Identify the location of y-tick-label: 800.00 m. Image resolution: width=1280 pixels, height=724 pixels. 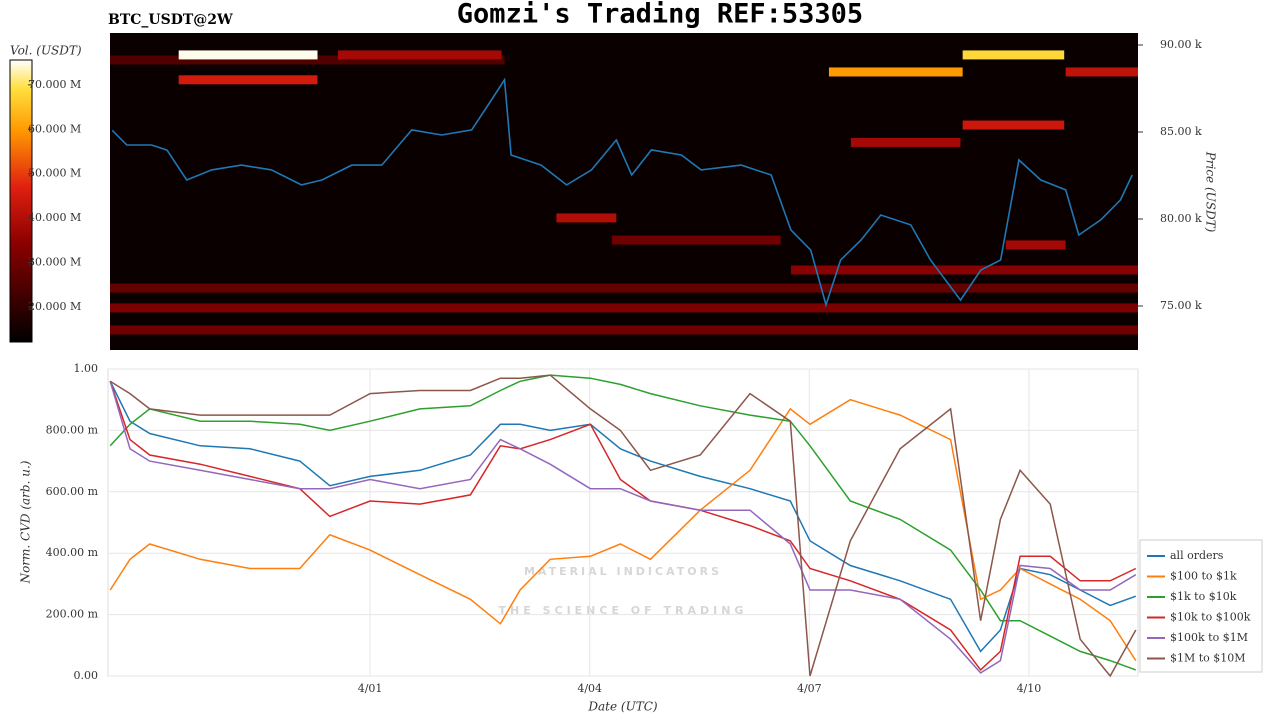
(72, 429).